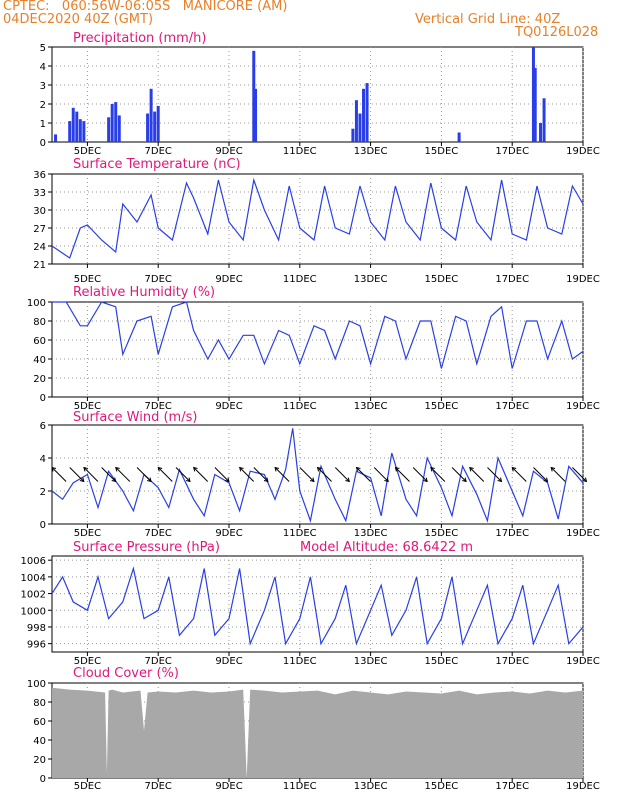 The image size is (618, 800). I want to click on y-tick-label: 1000, so click(33, 611).